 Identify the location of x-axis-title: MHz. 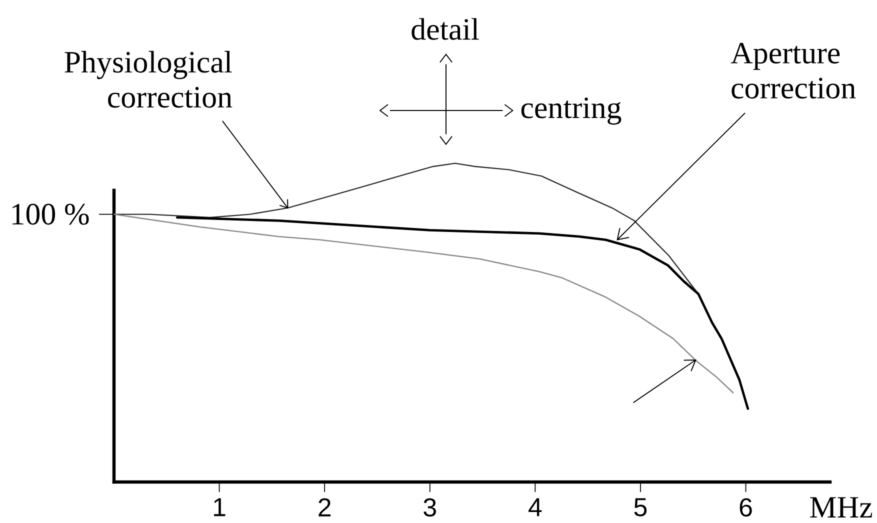
(841, 507).